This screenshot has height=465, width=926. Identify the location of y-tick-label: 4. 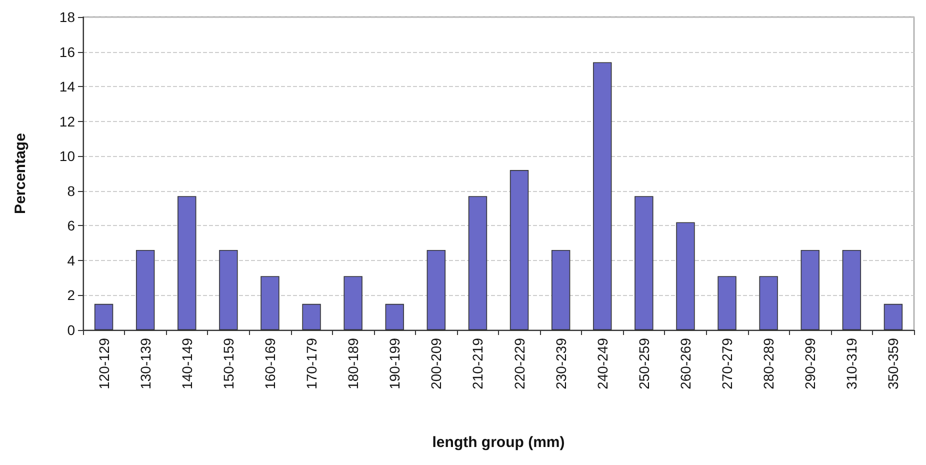
(71, 260).